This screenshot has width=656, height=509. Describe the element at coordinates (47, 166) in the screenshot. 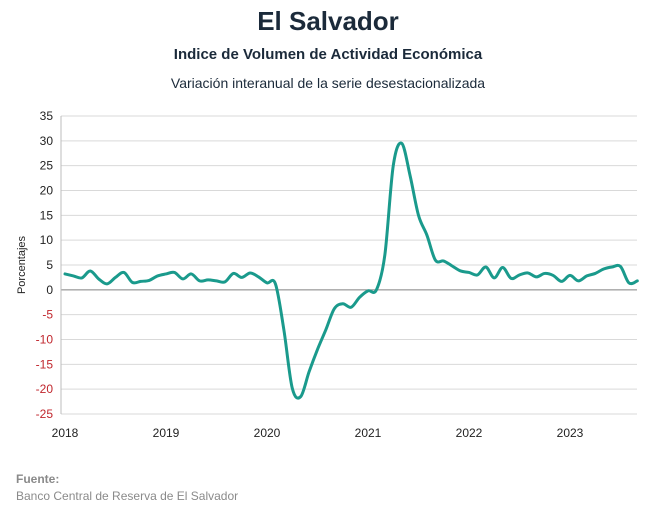

I see `y-tick-label: 25` at that location.